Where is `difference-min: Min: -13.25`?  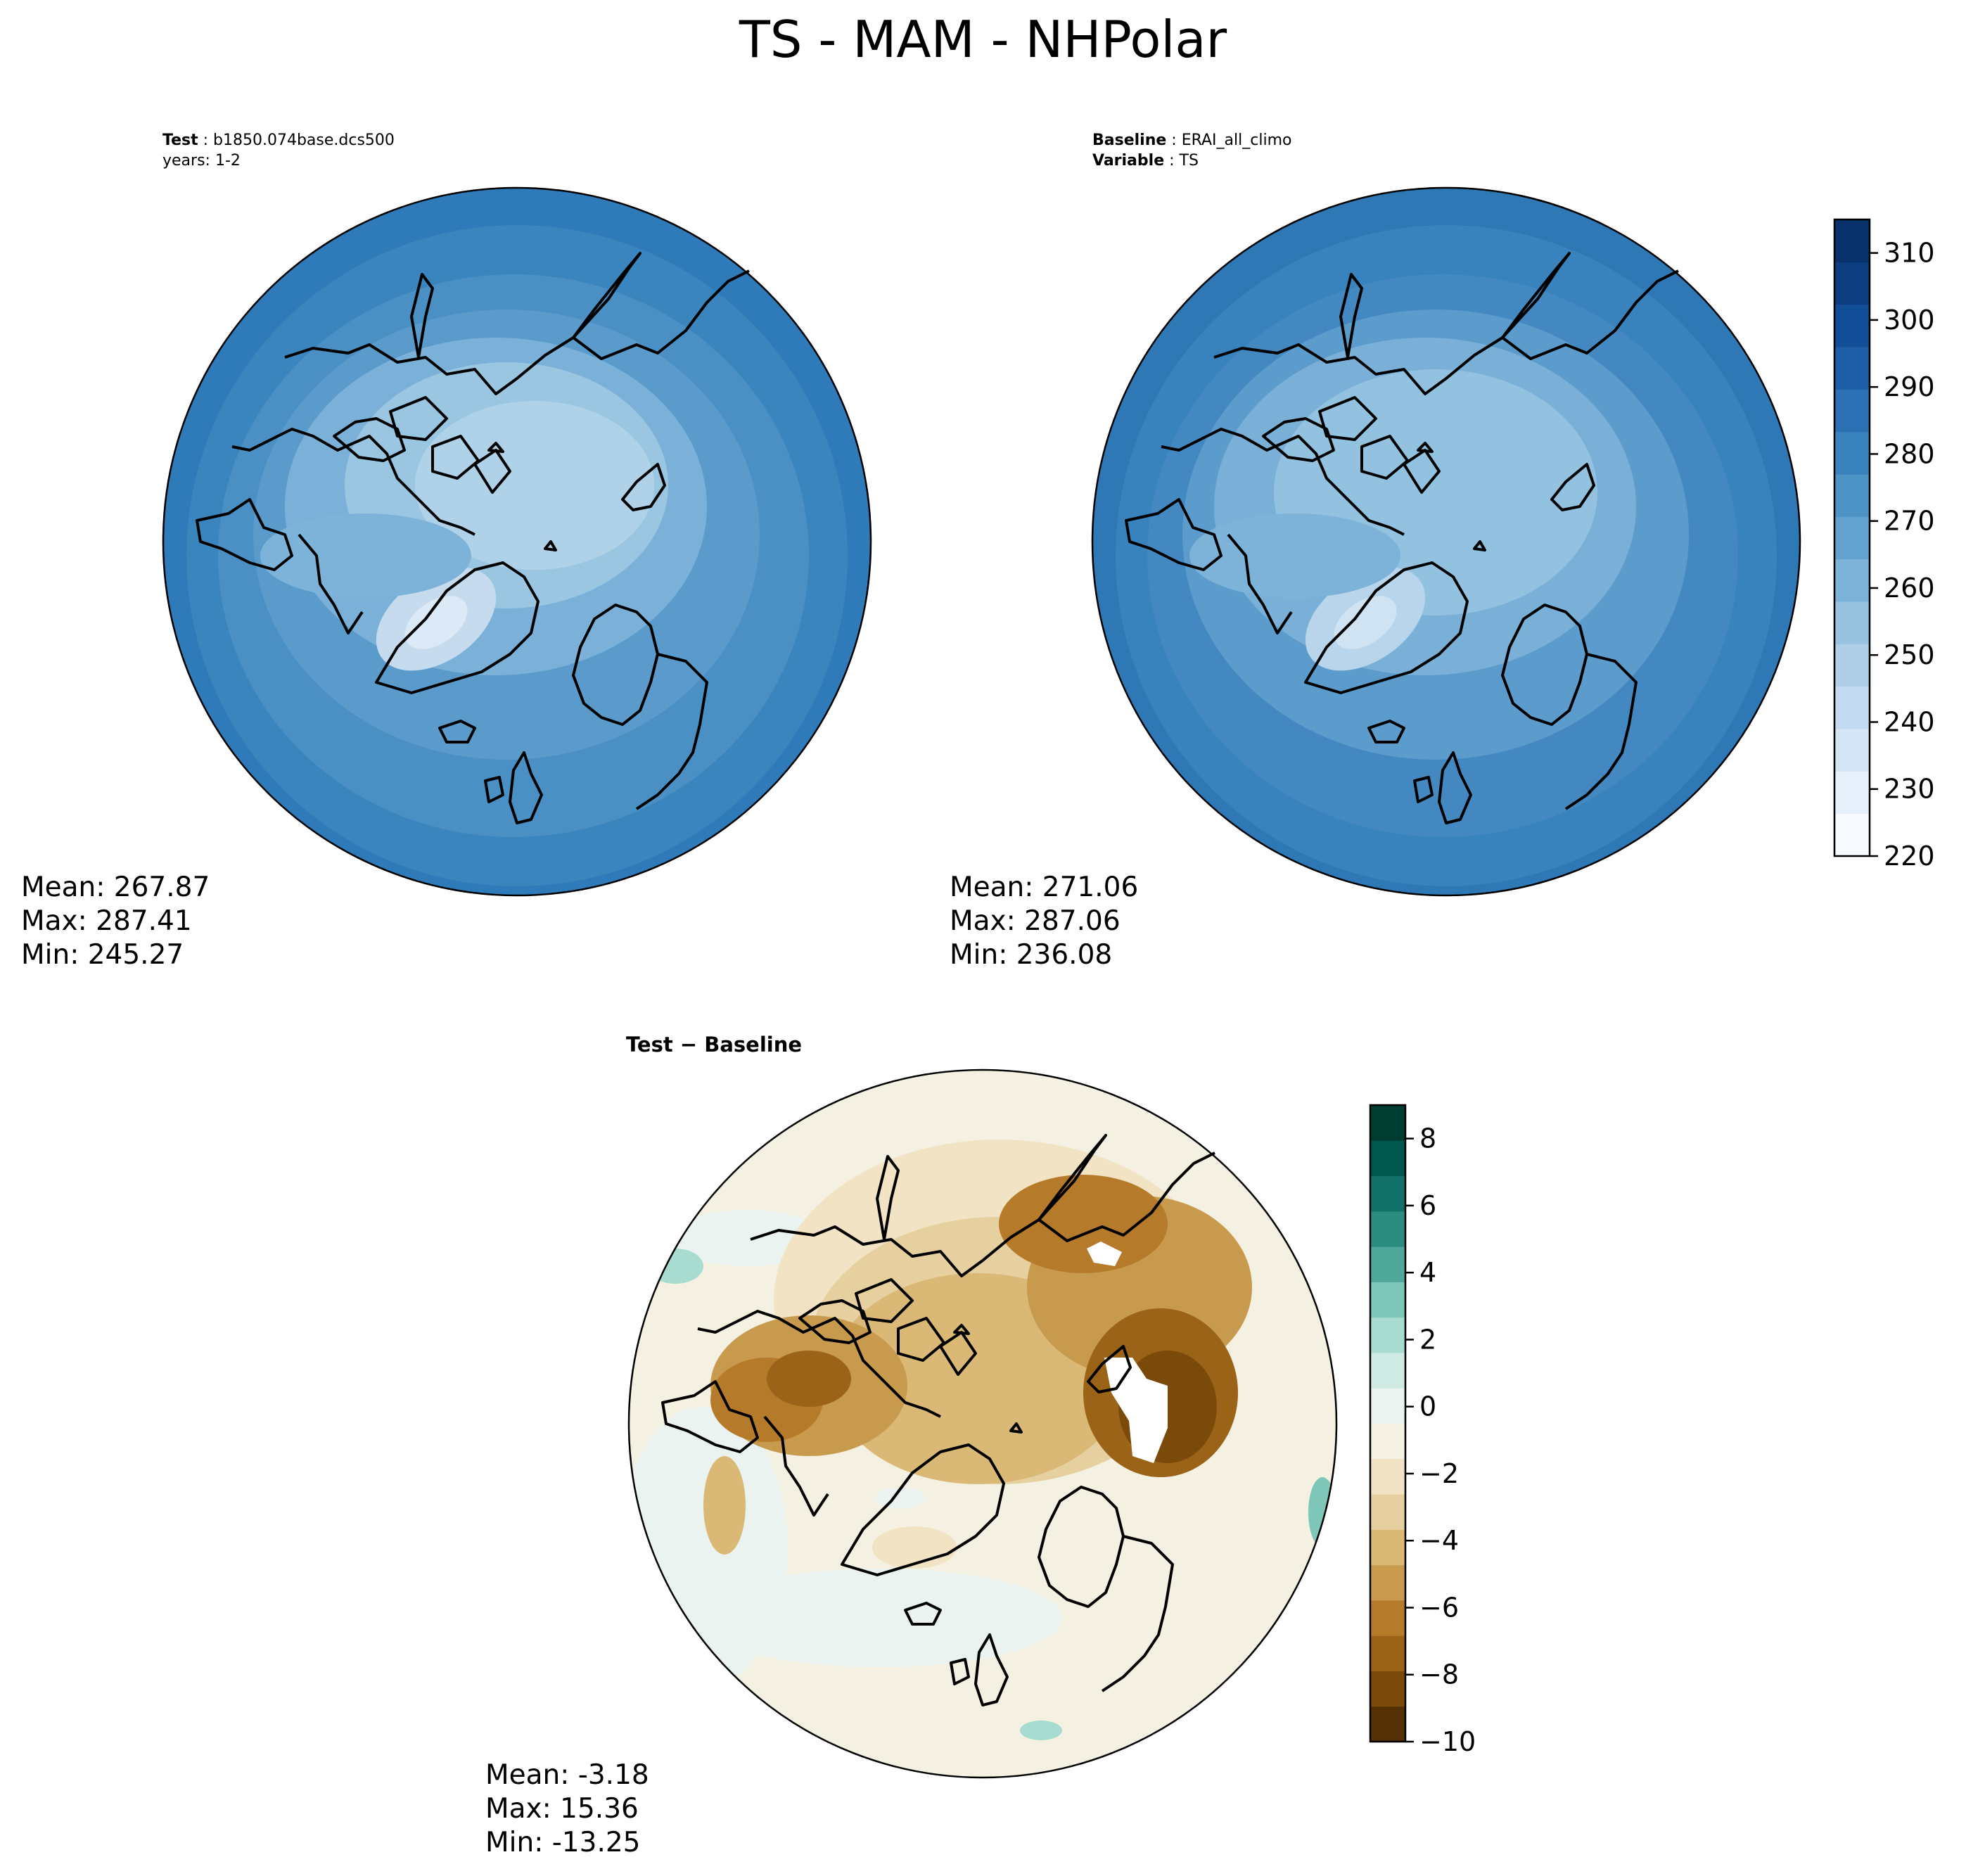
difference-min: Min: -13.25 is located at coordinates (563, 1843).